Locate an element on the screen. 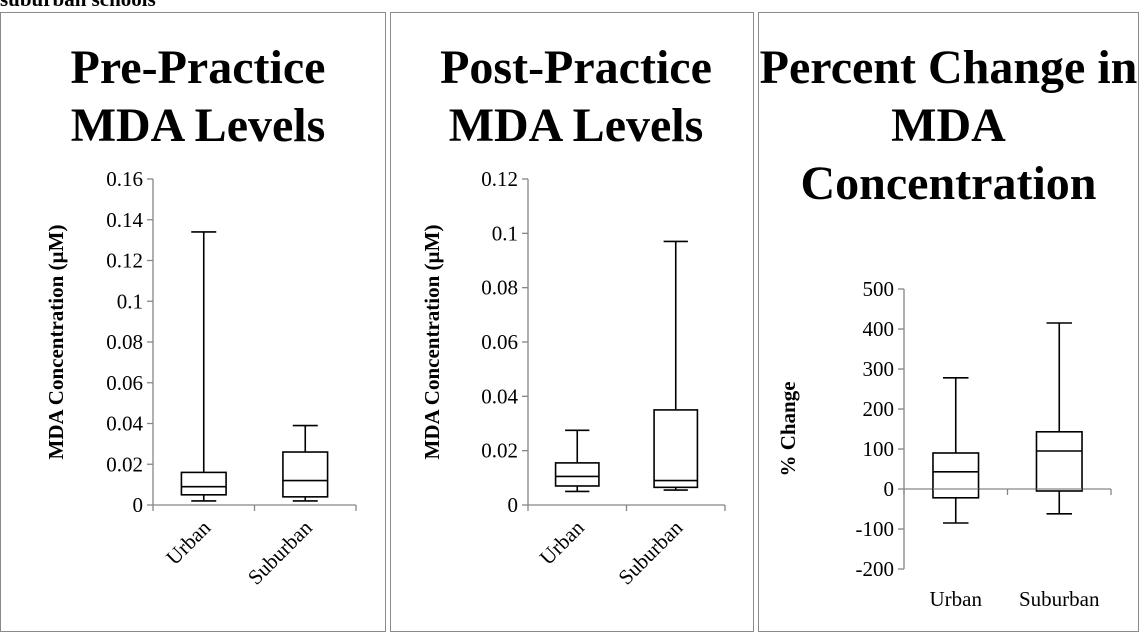 The image size is (1139, 632). chart-title: Percent Change in MDA Concentration is located at coordinates (948, 125).